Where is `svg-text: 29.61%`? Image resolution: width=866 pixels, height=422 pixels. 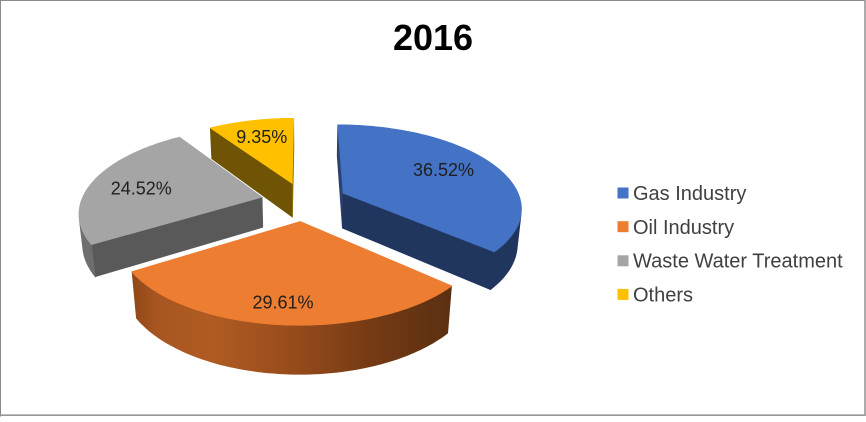
svg-text: 29.61% is located at coordinates (282, 303).